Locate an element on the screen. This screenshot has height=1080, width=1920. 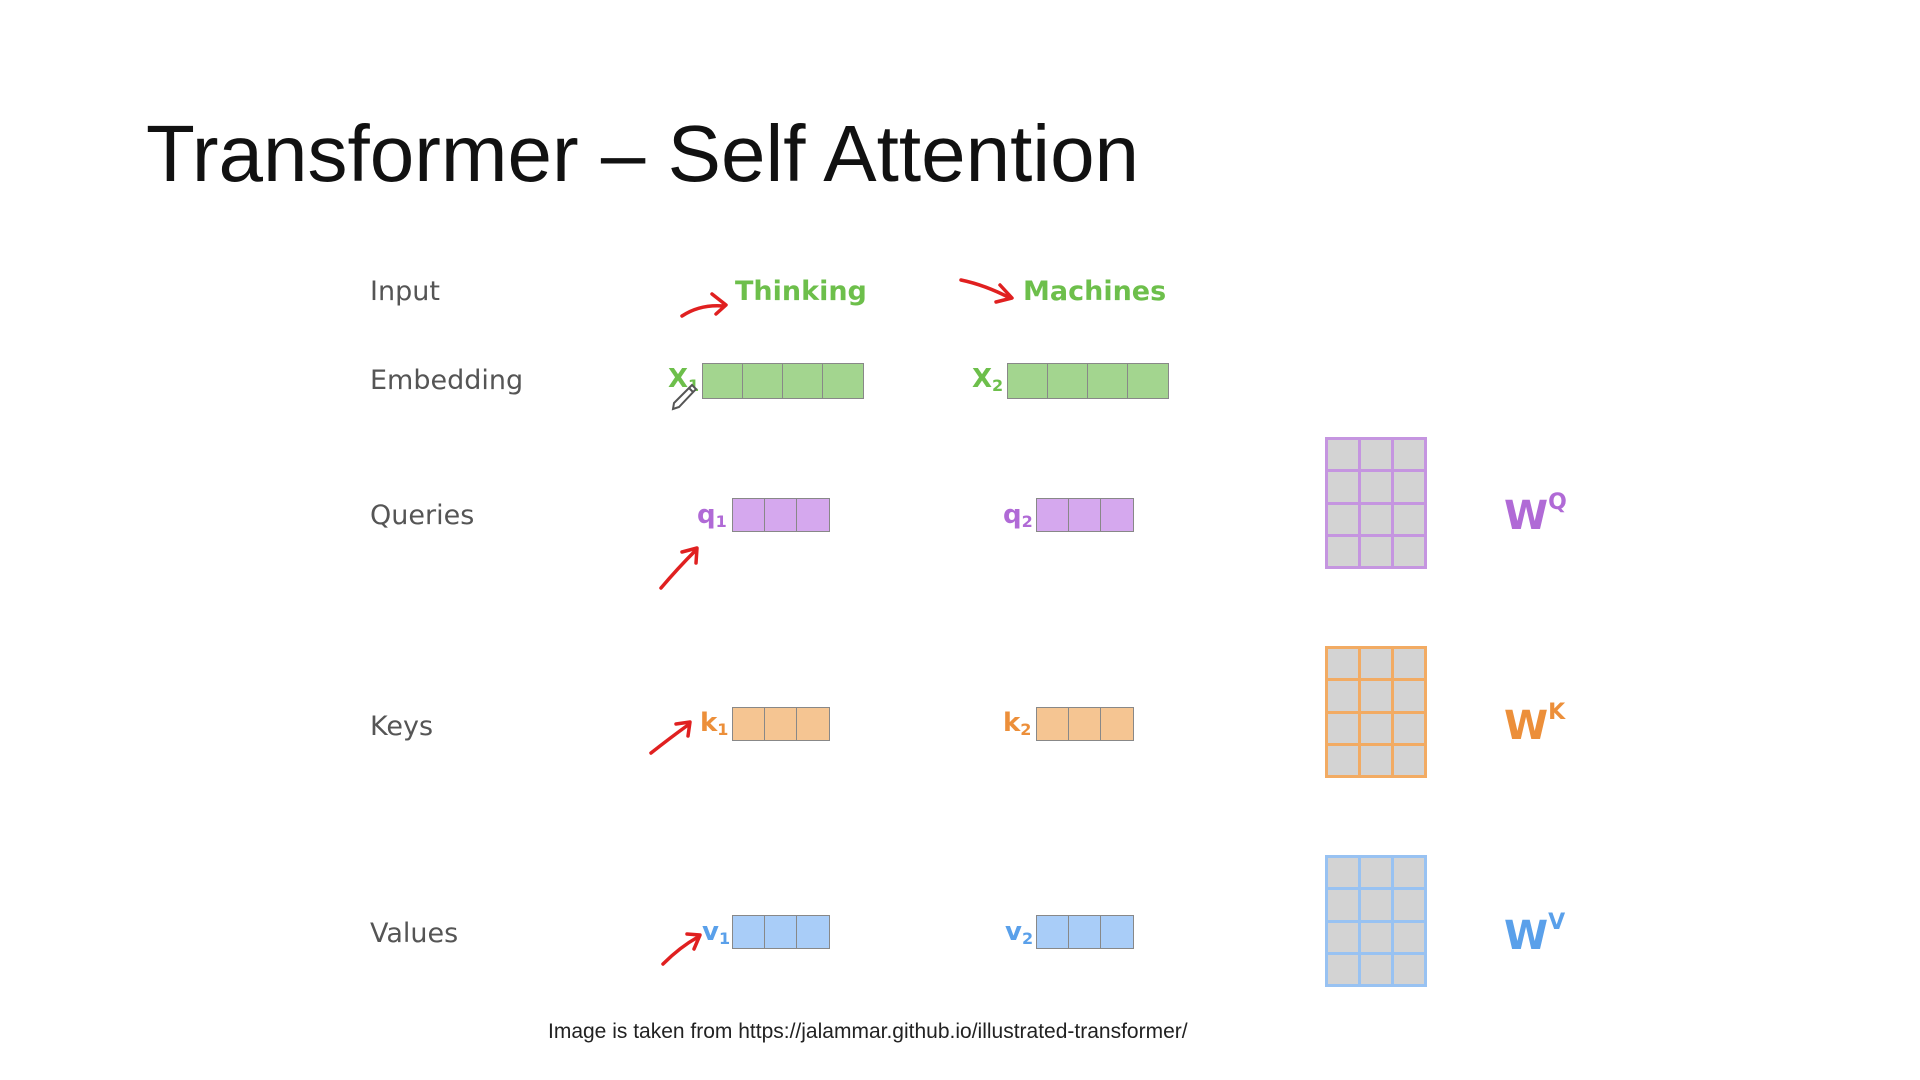
annotation-arrow-thinking is located at coordinates (704, 305).